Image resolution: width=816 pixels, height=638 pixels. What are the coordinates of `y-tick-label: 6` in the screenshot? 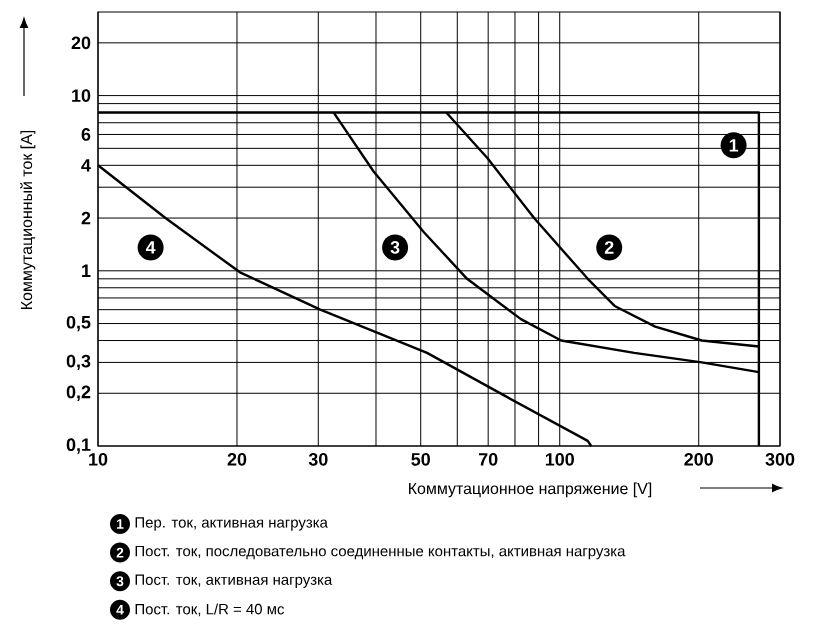 It's located at (86, 134).